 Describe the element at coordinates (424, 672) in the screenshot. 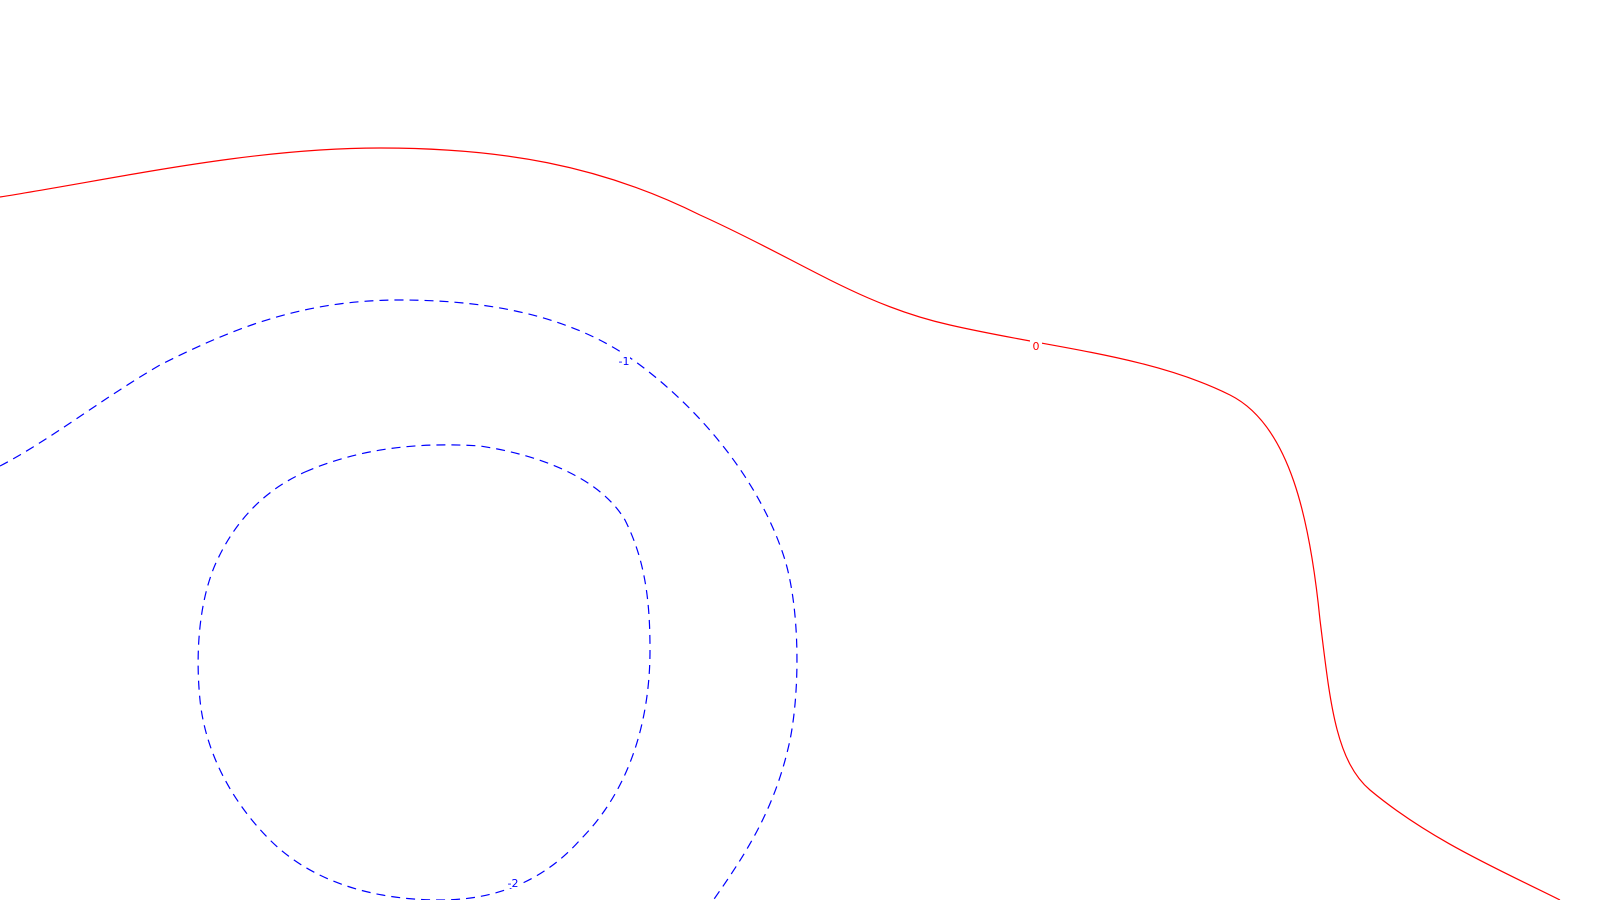

I see `contour-minus-2: -2` at that location.